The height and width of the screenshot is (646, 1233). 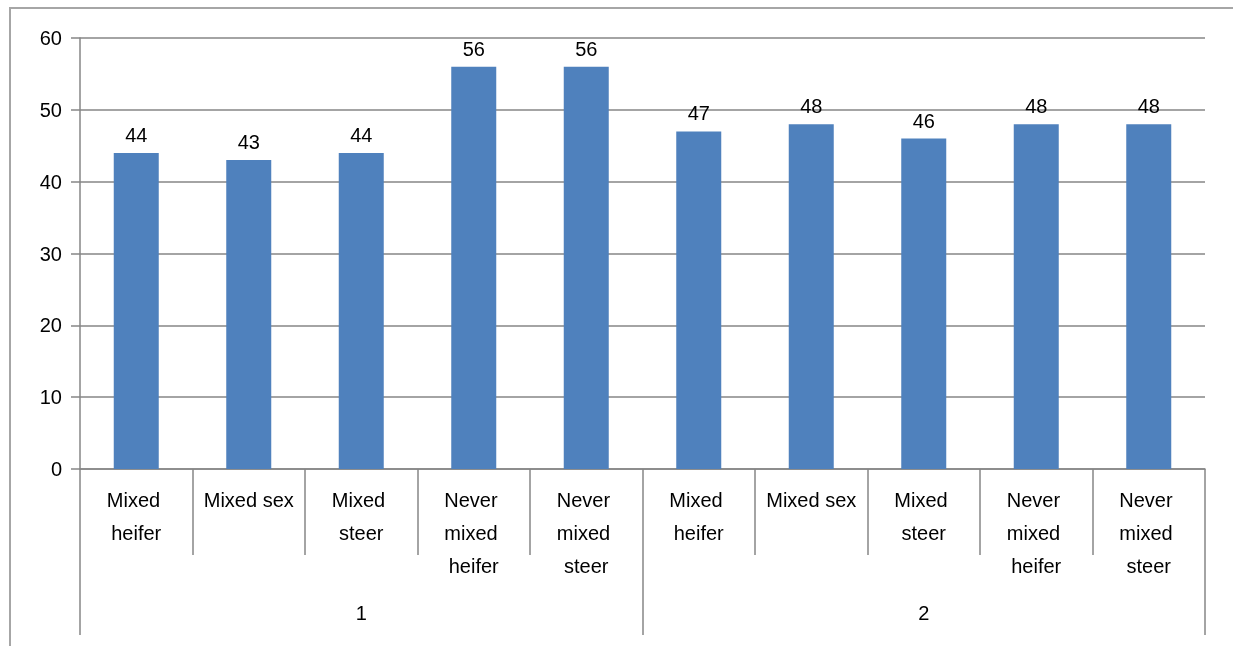 I want to click on y-tick-label: 30, so click(x=50, y=253).